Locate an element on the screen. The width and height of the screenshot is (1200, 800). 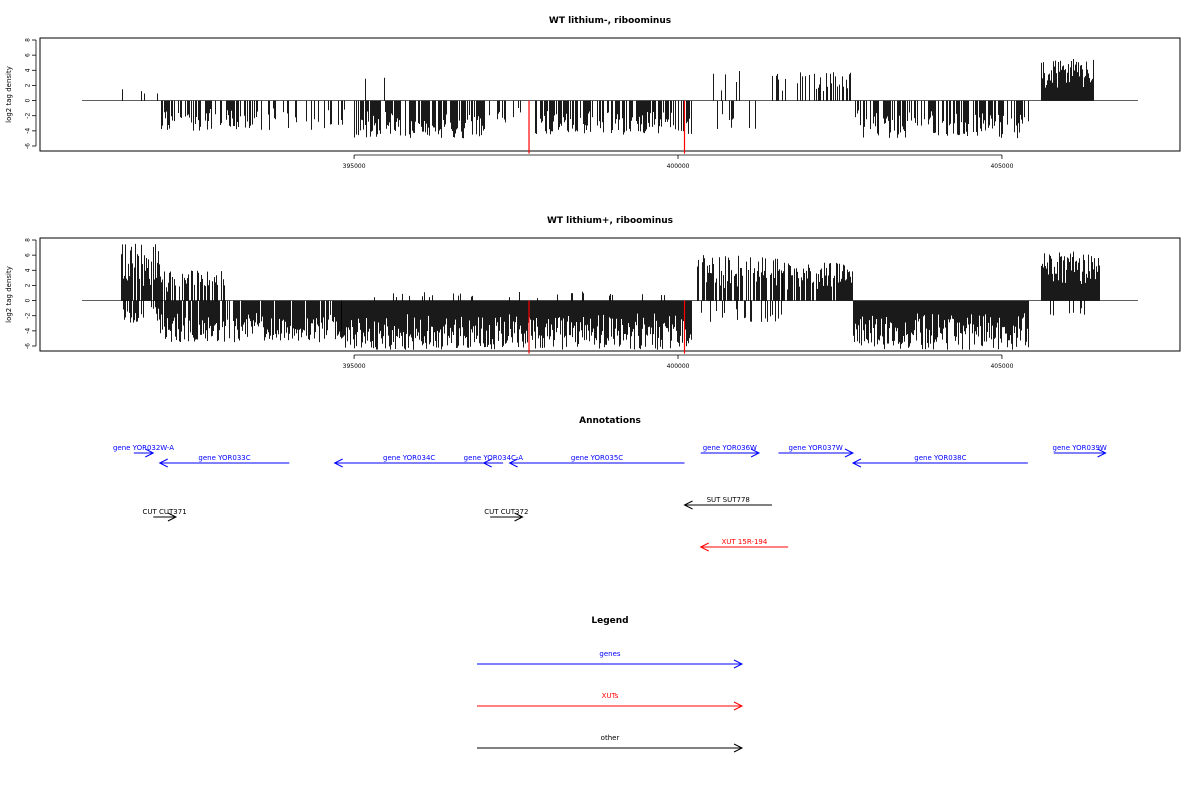
annotation-label: CUT CUT371 is located at coordinates (165, 512).